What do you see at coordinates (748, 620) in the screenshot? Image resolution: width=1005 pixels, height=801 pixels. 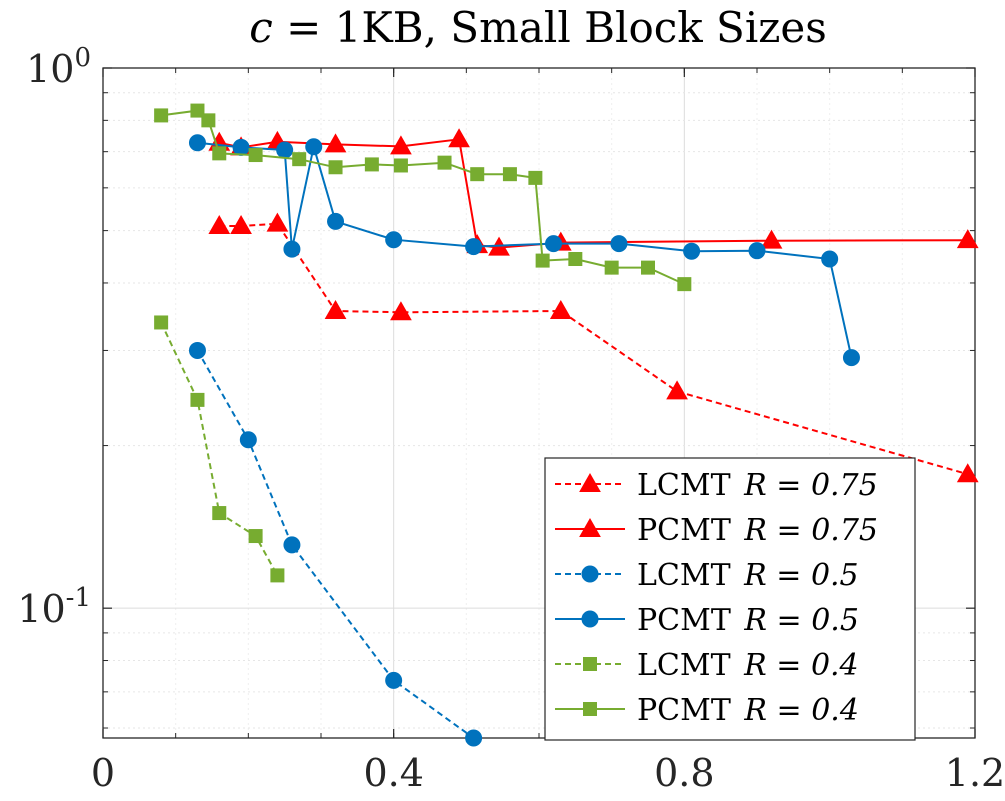 I see `legend-label: PCMT R = 0.5` at bounding box center [748, 620].